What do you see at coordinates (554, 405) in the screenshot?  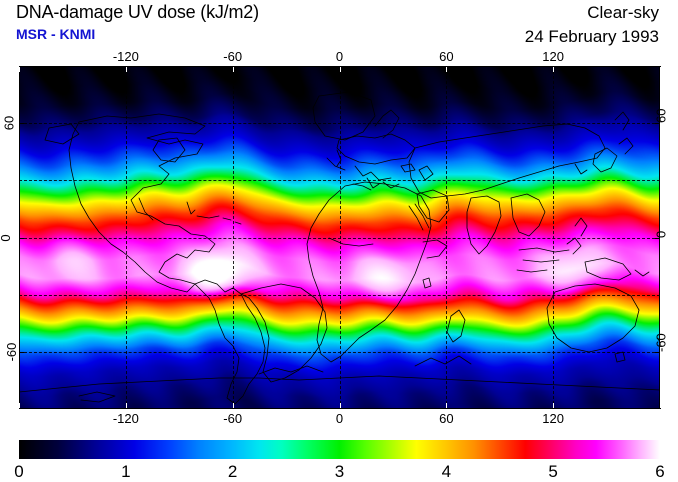 I see `inner-tick-lon-120-bottom` at bounding box center [554, 405].